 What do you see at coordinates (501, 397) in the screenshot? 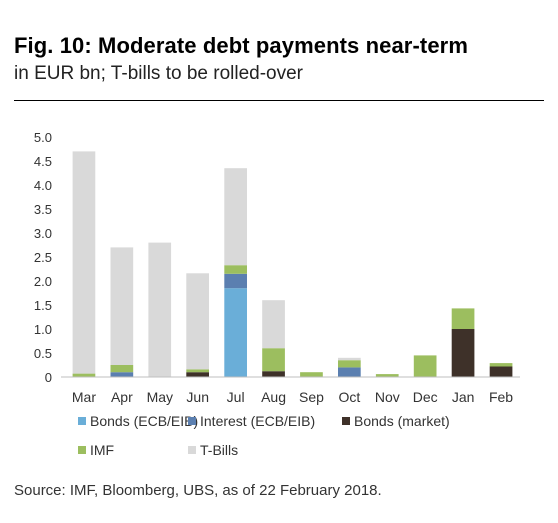
I see `x-tick-label: Feb` at bounding box center [501, 397].